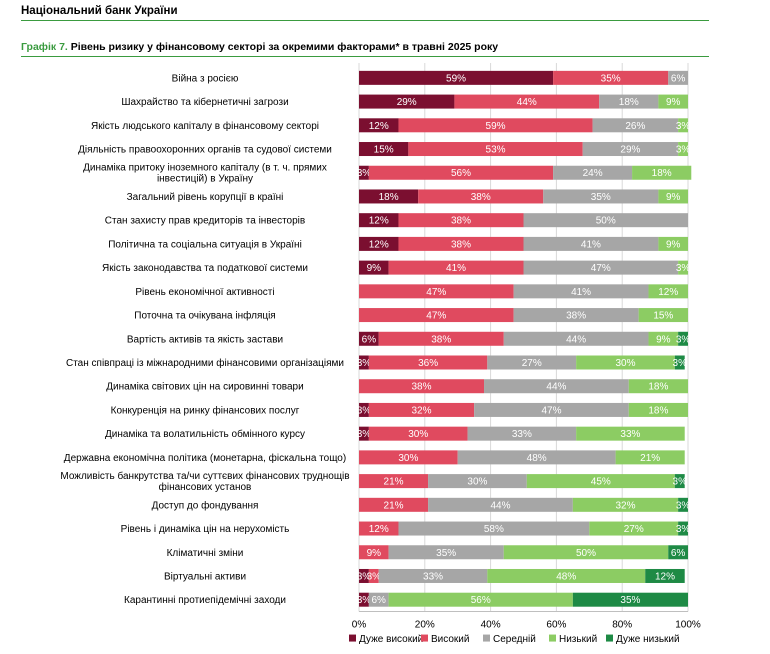 Image resolution: width=770 pixels, height=654 pixels. Describe the element at coordinates (44, 47) in the screenshot. I see `figure-number: Графік 7.` at that location.